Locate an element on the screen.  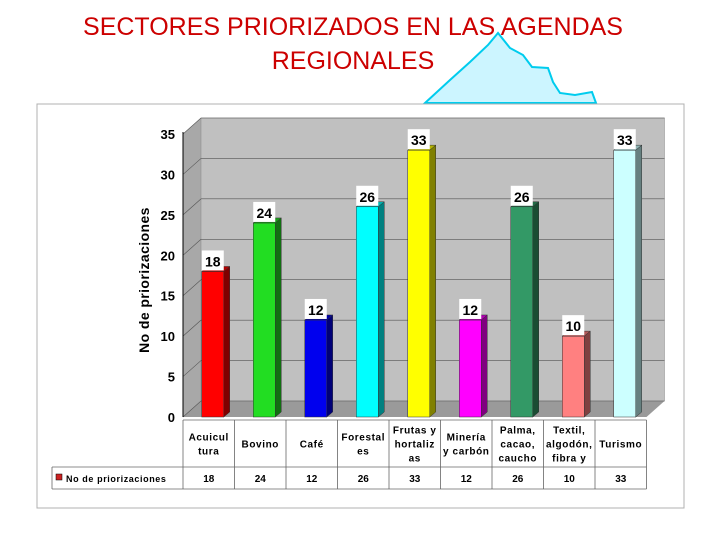
x-tick-label-line: Turismo is located at coordinates (620, 445).